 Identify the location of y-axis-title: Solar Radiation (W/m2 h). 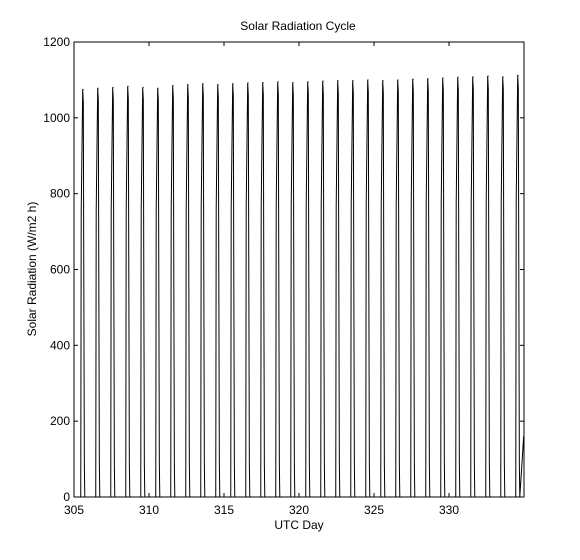
(32, 269).